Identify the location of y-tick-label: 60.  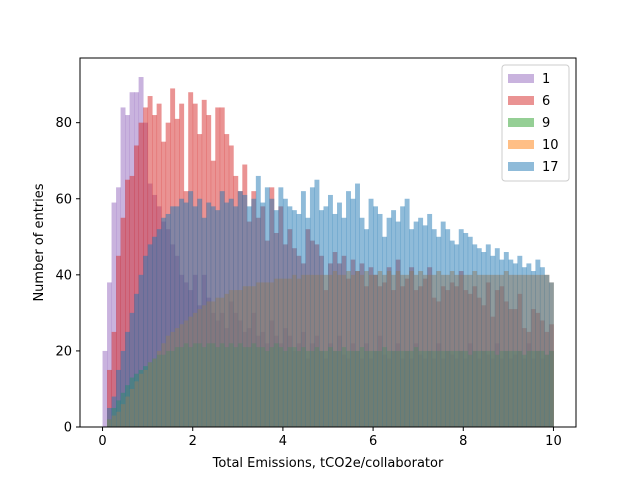
(63, 199).